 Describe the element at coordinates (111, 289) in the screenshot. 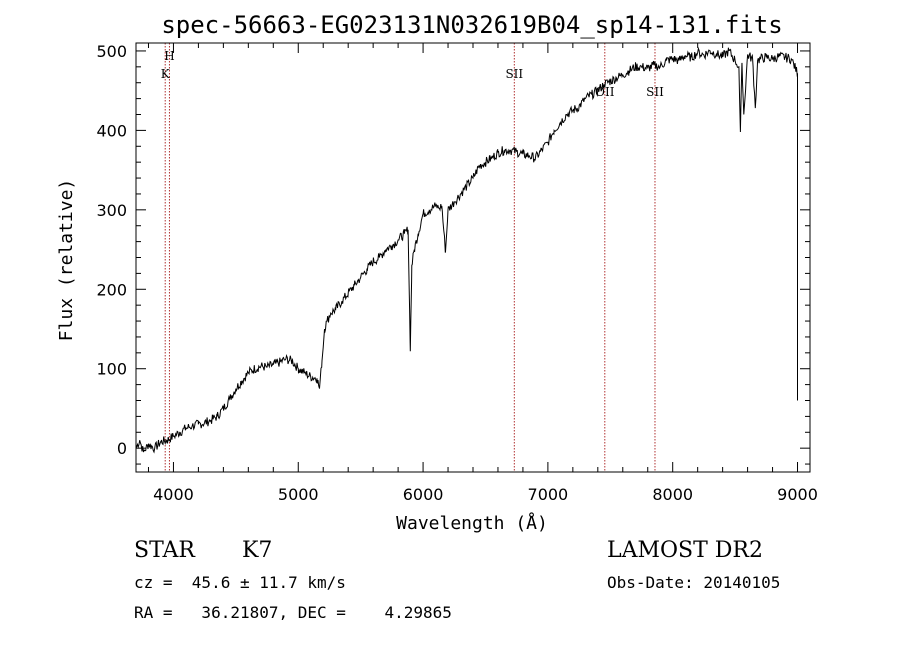

I see `y-tick-label: 200` at that location.